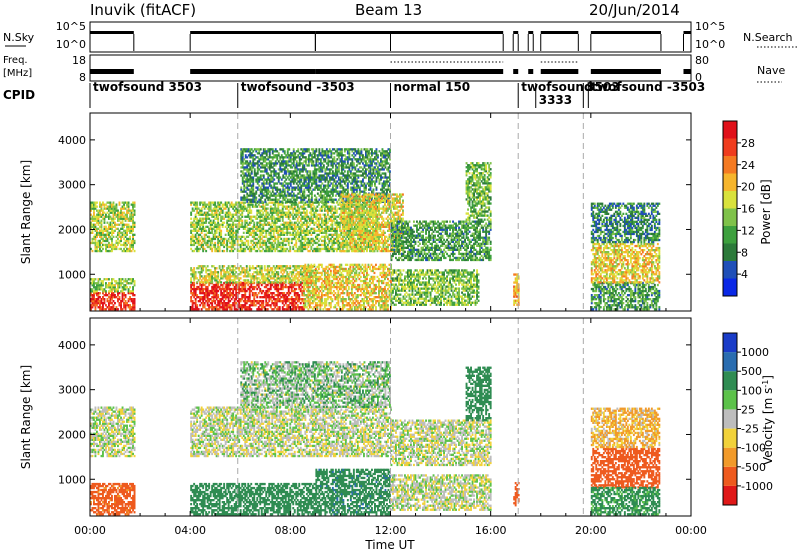  I want to click on freq-traces, so click(390, 67).